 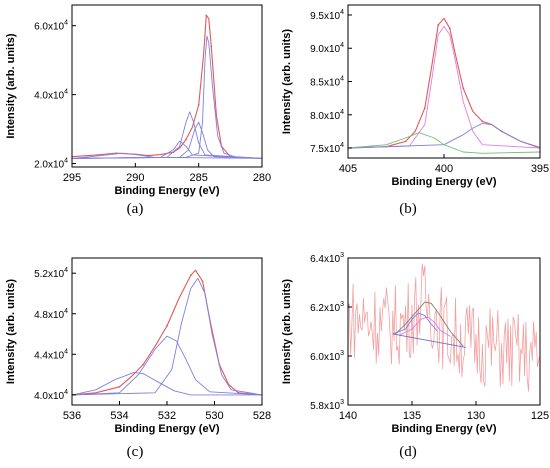 I want to click on x-tick-label: 140, so click(x=348, y=416).